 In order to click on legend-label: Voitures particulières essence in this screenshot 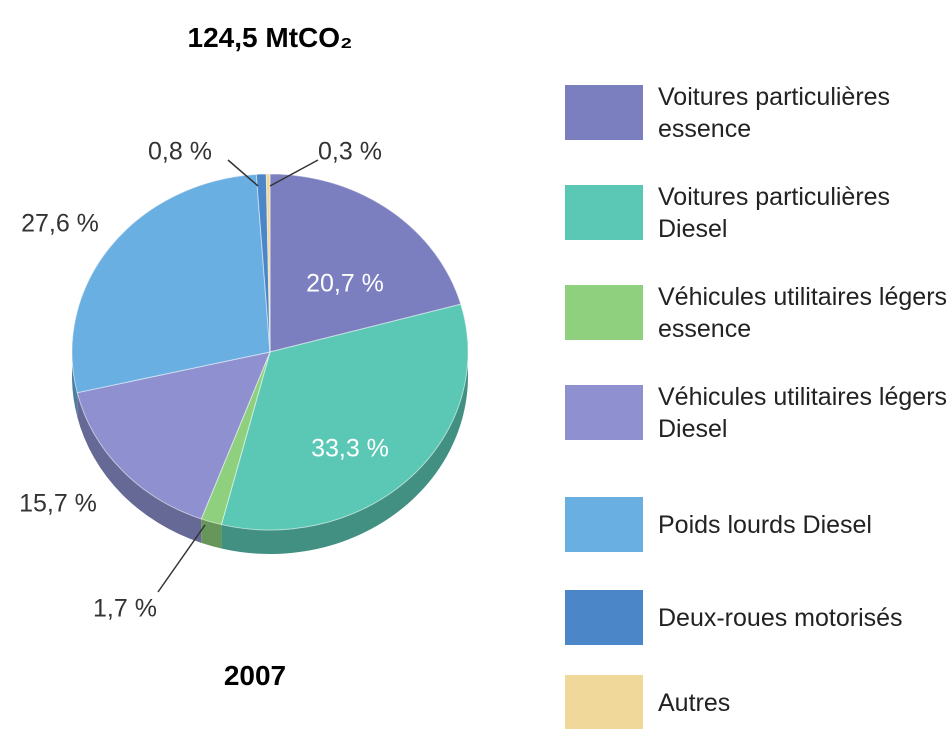, I will do `click(774, 112)`.